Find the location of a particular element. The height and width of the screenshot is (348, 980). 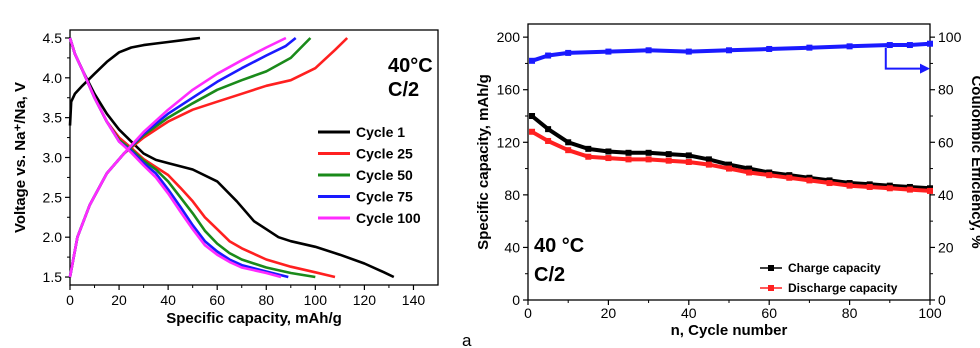

axis-arrow-line is located at coordinates (904, 58).